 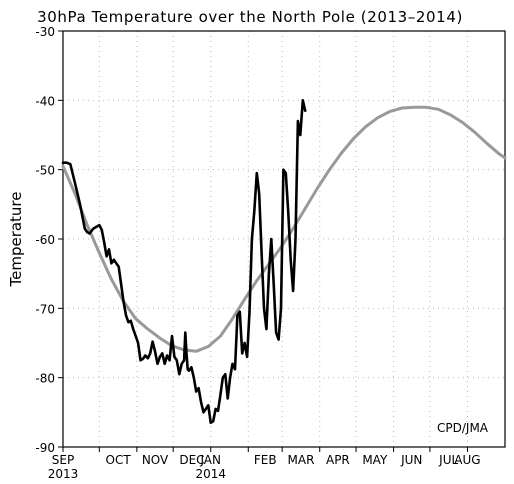 What do you see at coordinates (191, 460) in the screenshot?
I see `x-tick-label: DEC` at bounding box center [191, 460].